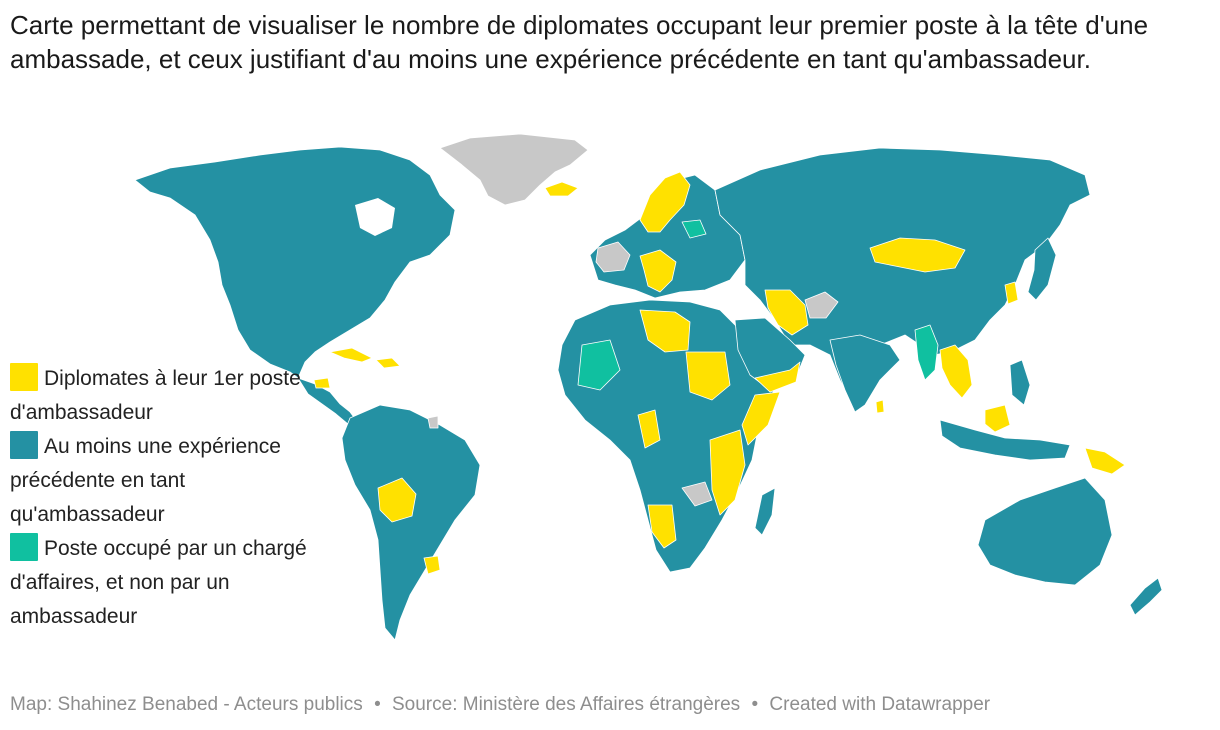 This screenshot has height=730, width=1220. Describe the element at coordinates (1042, 269) in the screenshot. I see `region-japan` at that location.